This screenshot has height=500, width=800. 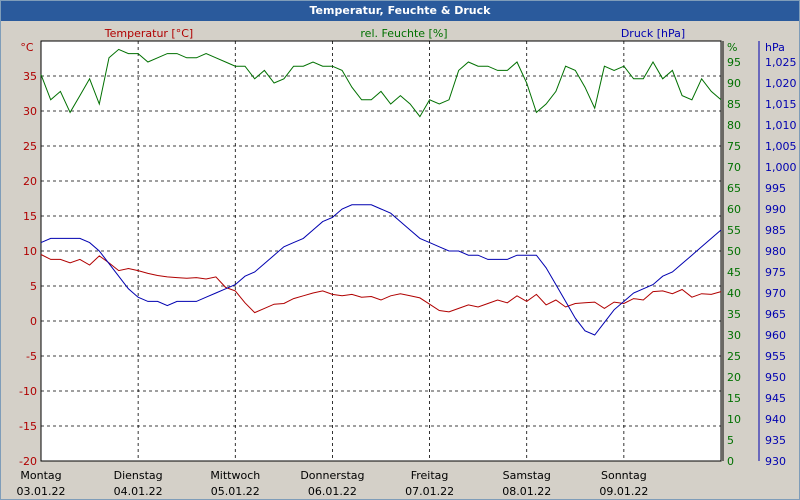 I want to click on pressure-tick-label: 965, so click(x=775, y=314).